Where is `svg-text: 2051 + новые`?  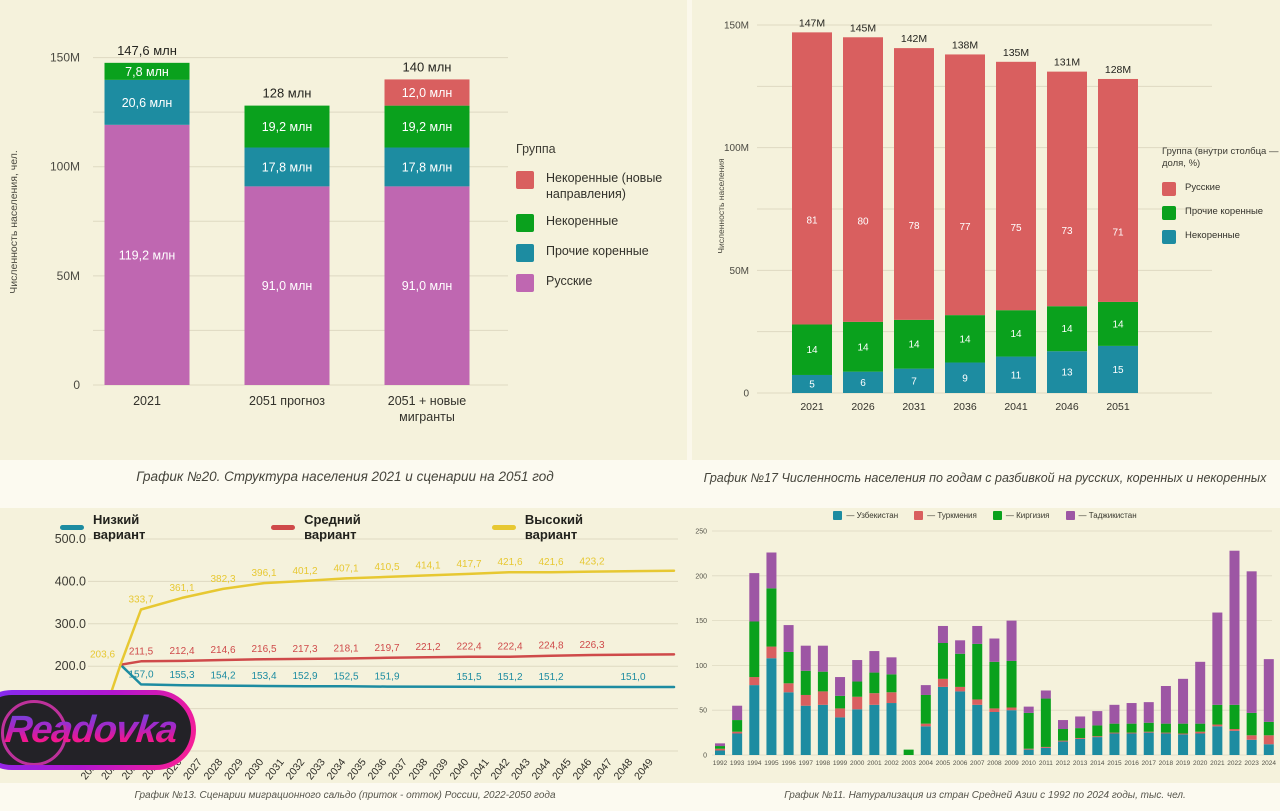 svg-text: 2051 + новые is located at coordinates (427, 401).